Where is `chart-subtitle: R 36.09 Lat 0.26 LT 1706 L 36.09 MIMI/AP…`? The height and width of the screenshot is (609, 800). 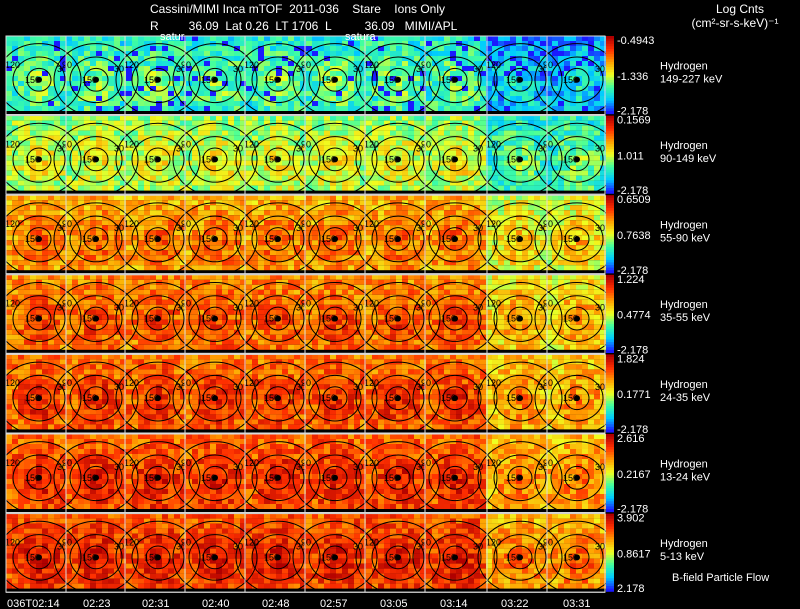 chart-subtitle: R 36.09 Lat 0.26 LT 1706 L 36.09 MIMI/AP… is located at coordinates (304, 26).